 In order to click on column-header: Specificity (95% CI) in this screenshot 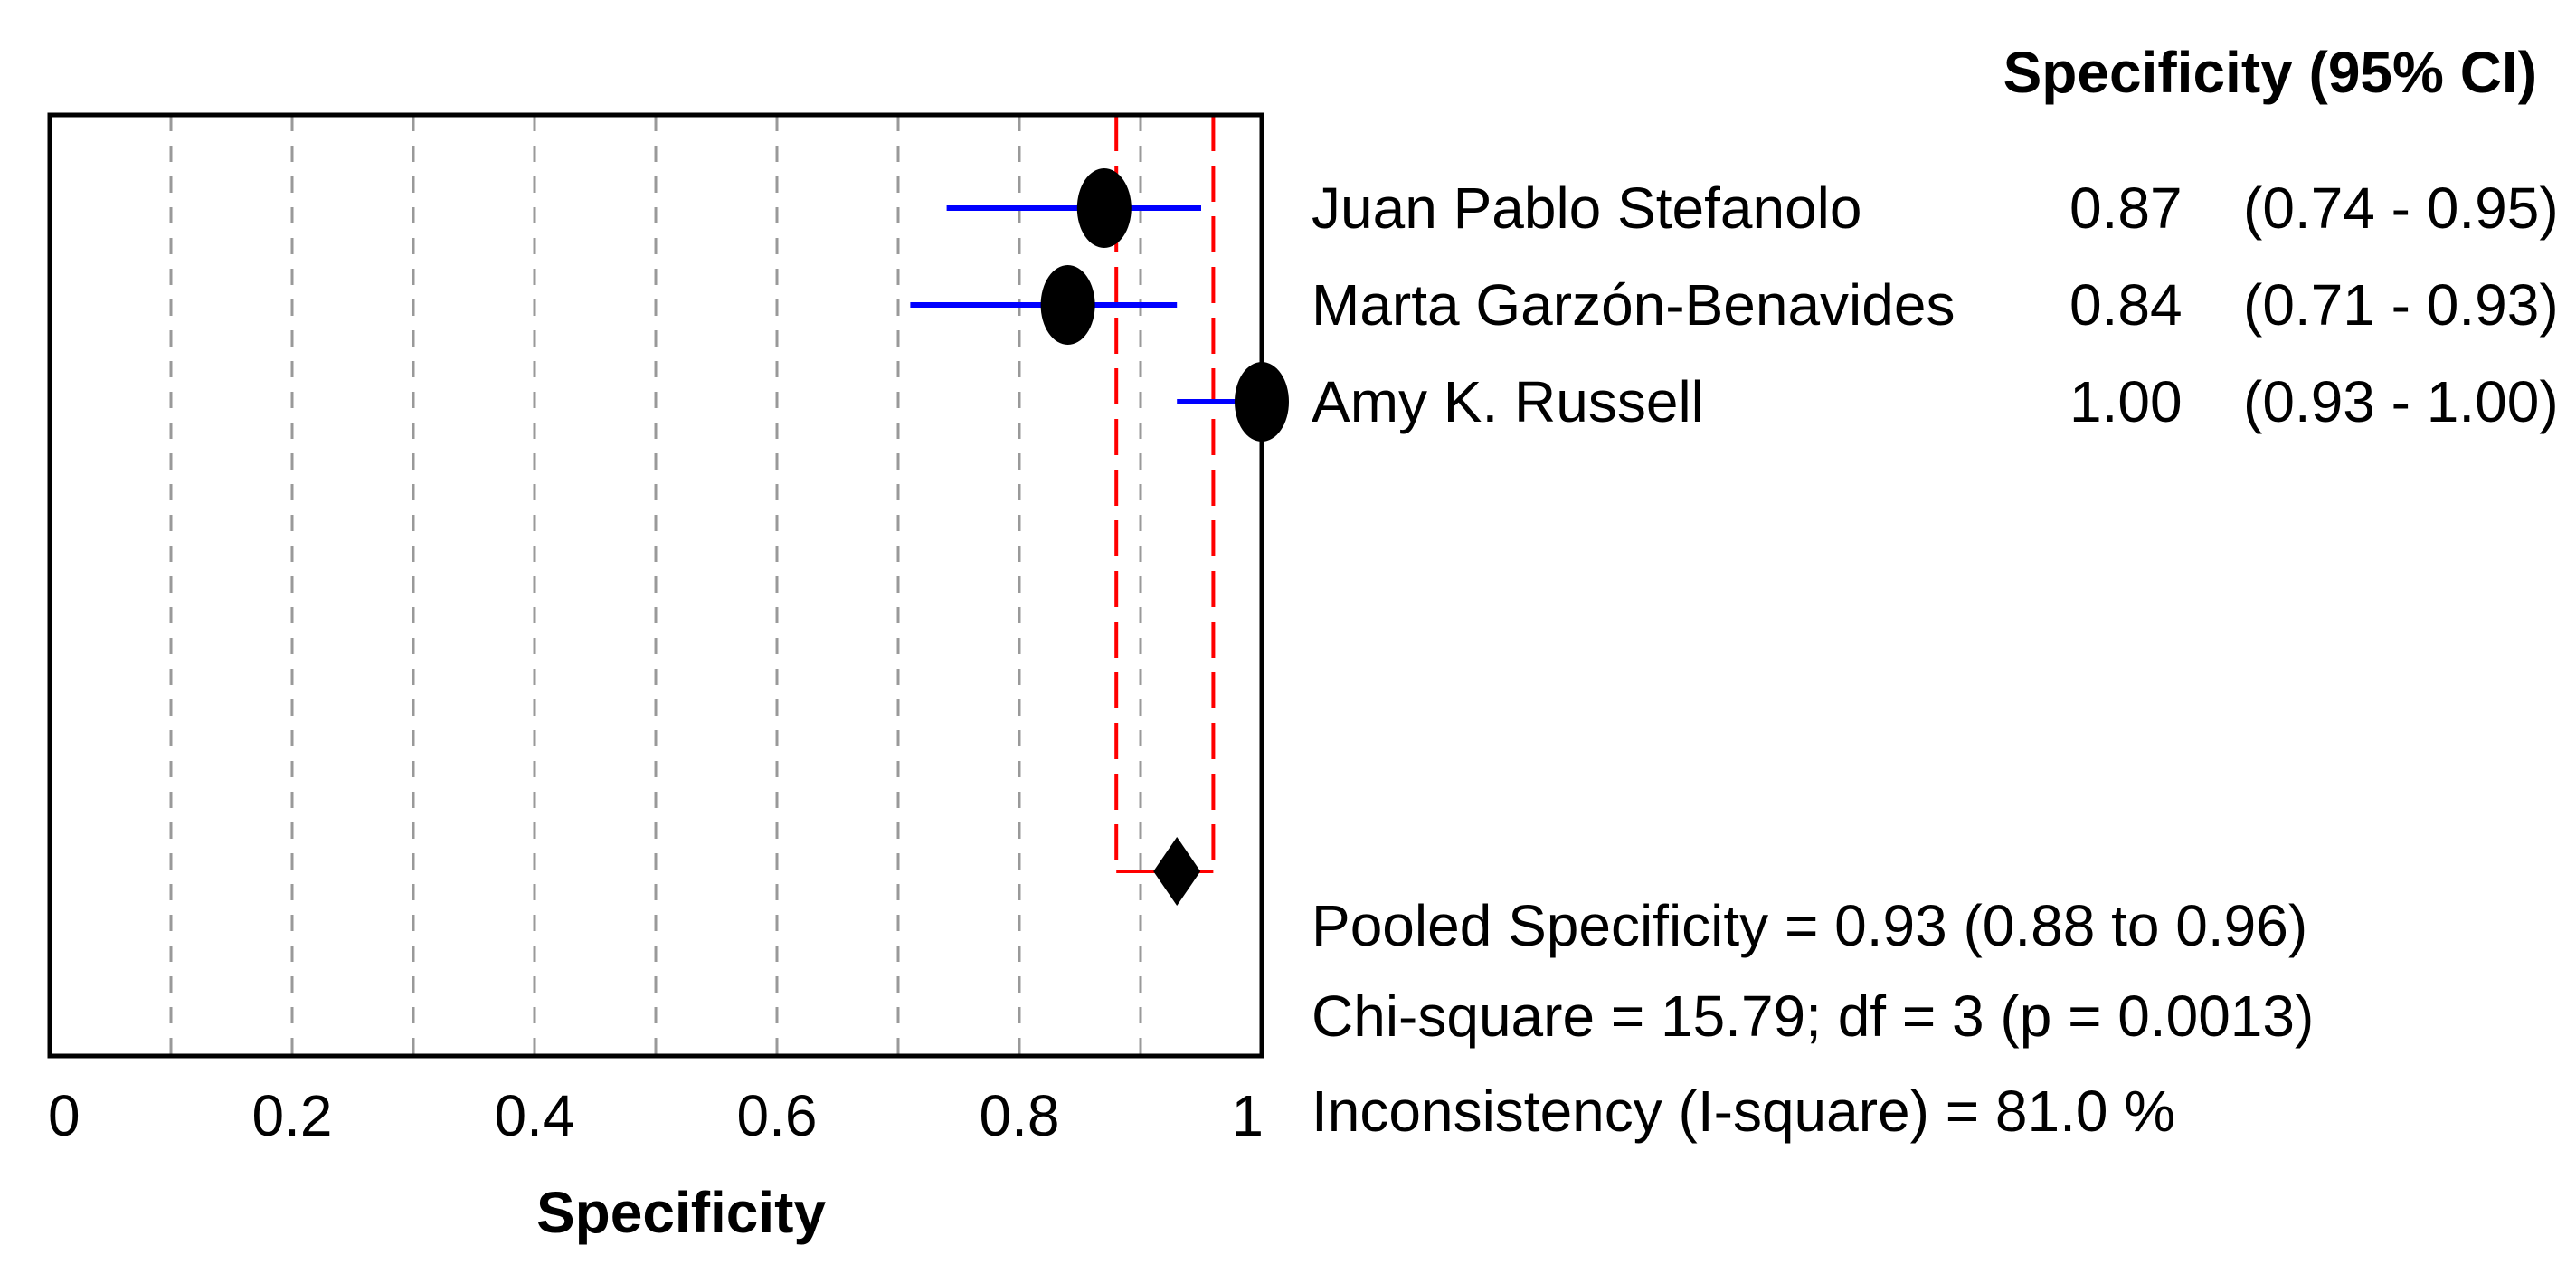, I will do `click(2270, 72)`.